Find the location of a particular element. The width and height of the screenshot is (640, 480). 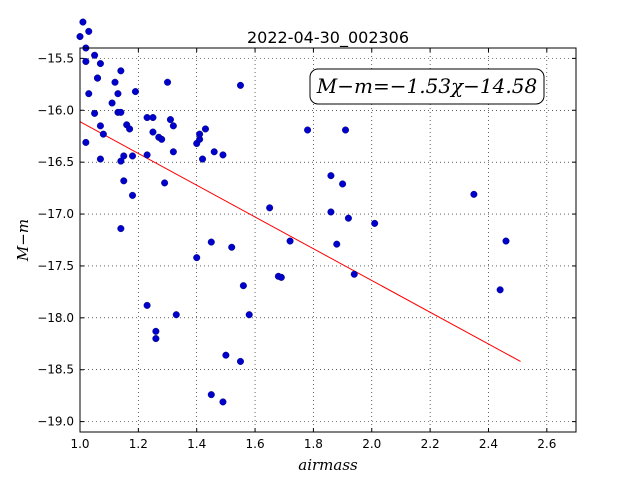

x-axis-label: airmass is located at coordinates (328, 465).